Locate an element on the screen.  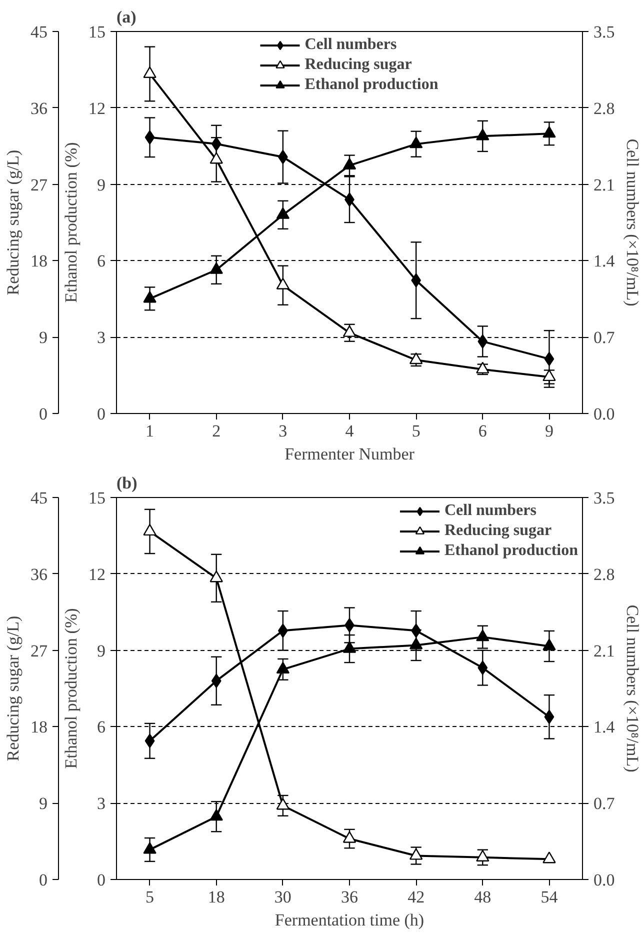
x-tick-label: 30 is located at coordinates (283, 897).